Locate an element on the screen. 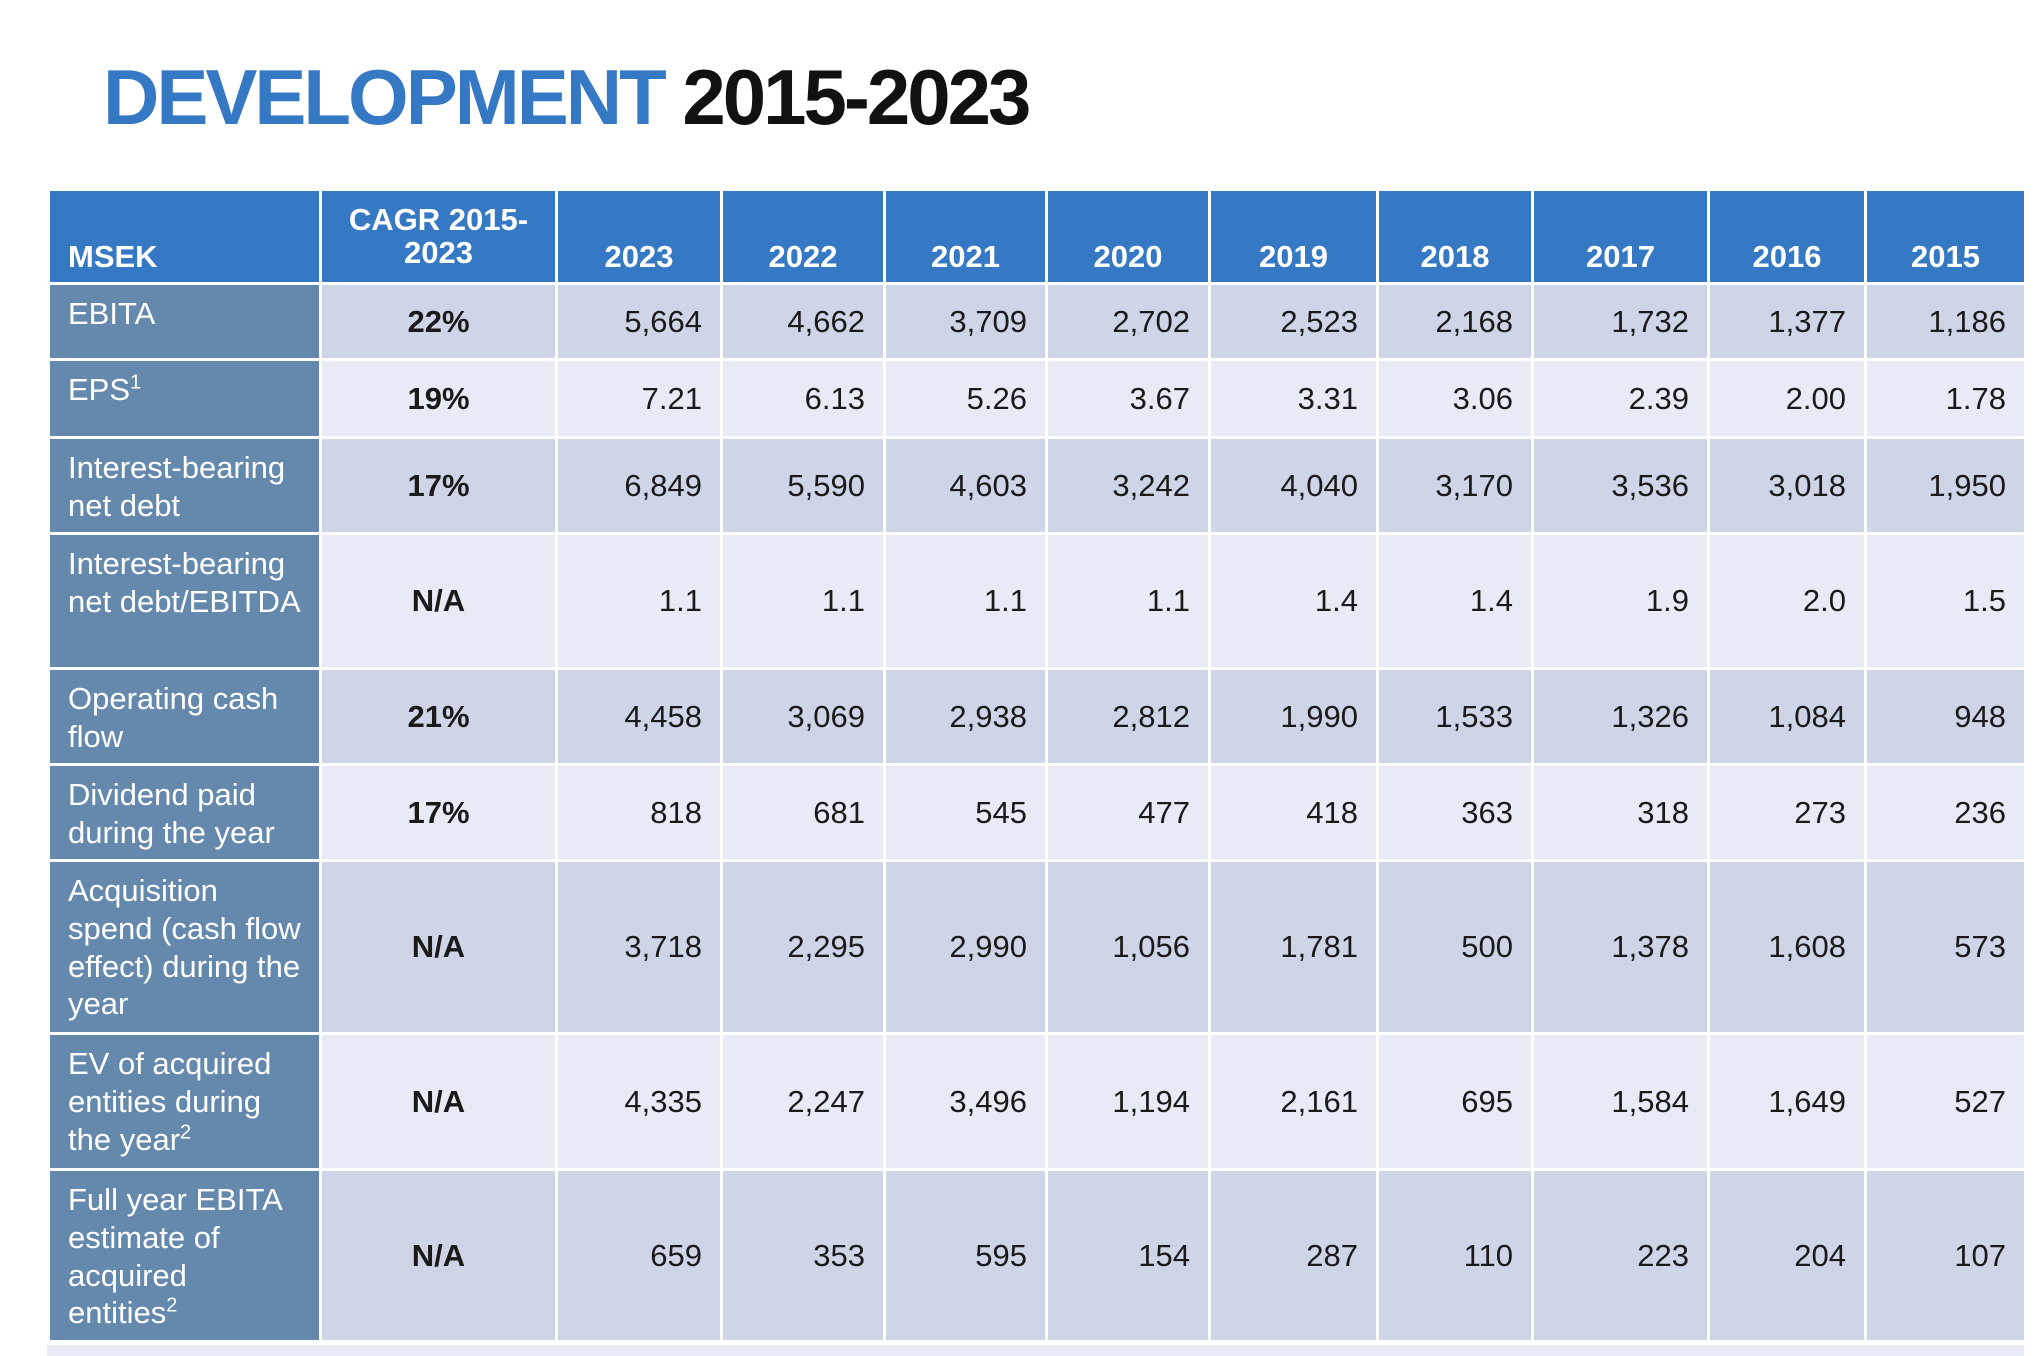 The image size is (2036, 1356). year-value: 3,018 is located at coordinates (1787, 485).